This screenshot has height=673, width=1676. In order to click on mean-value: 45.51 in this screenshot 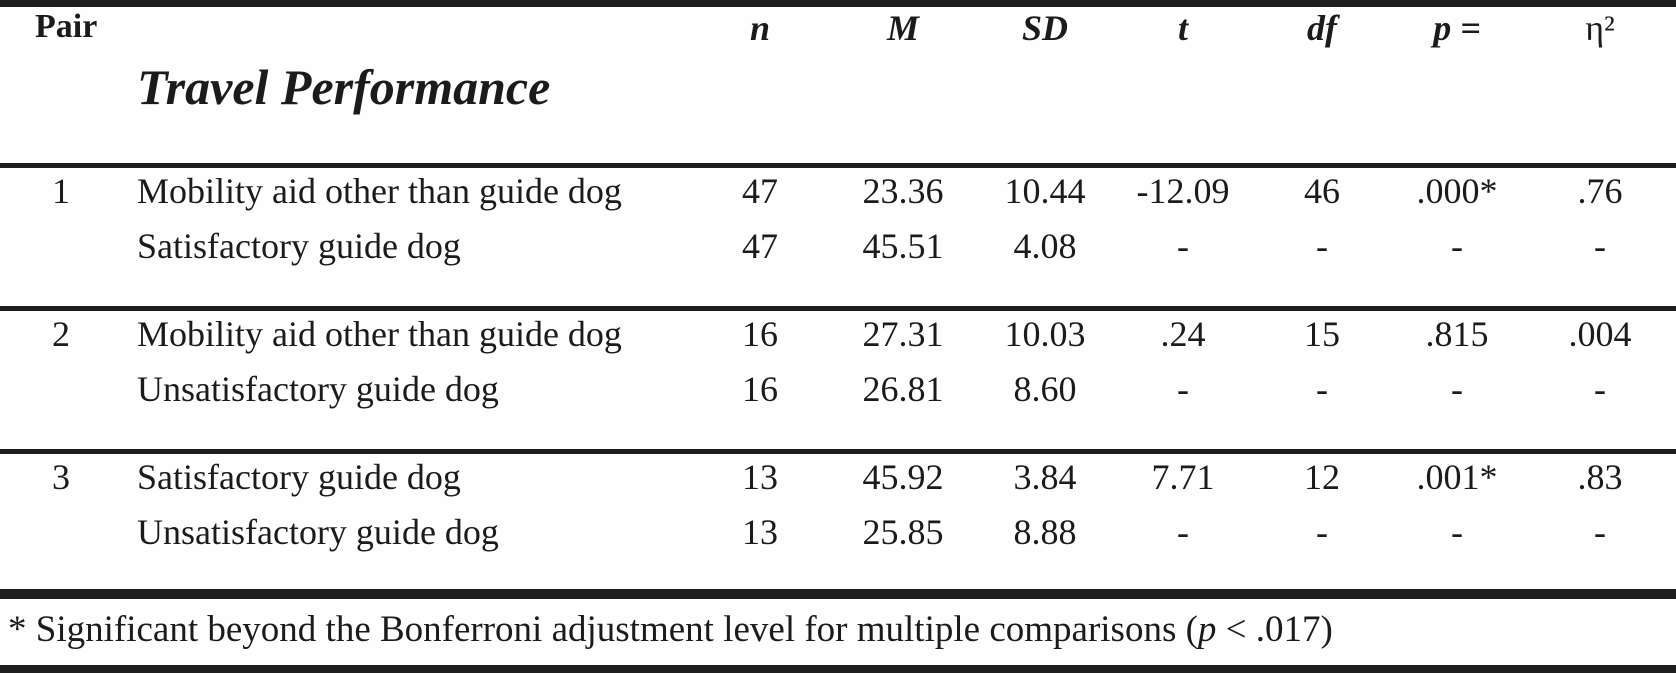, I will do `click(903, 246)`.